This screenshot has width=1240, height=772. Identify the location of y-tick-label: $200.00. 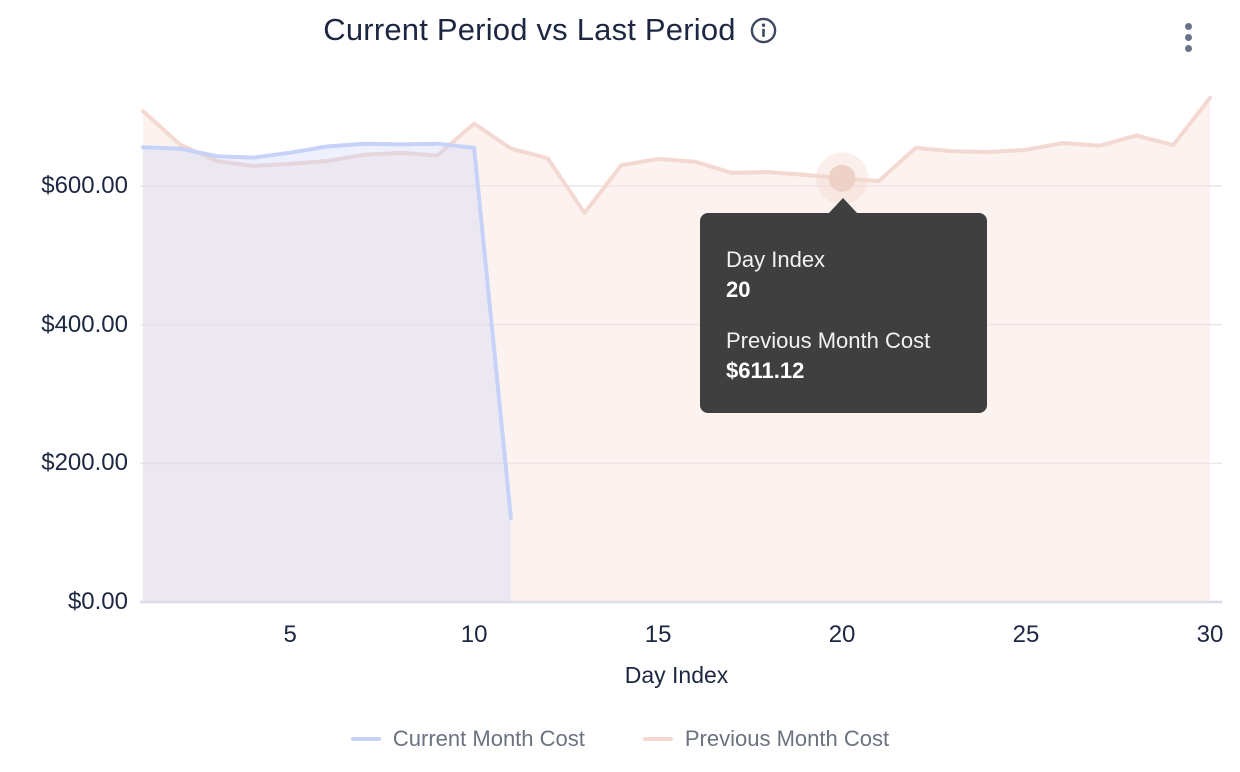
(84, 463).